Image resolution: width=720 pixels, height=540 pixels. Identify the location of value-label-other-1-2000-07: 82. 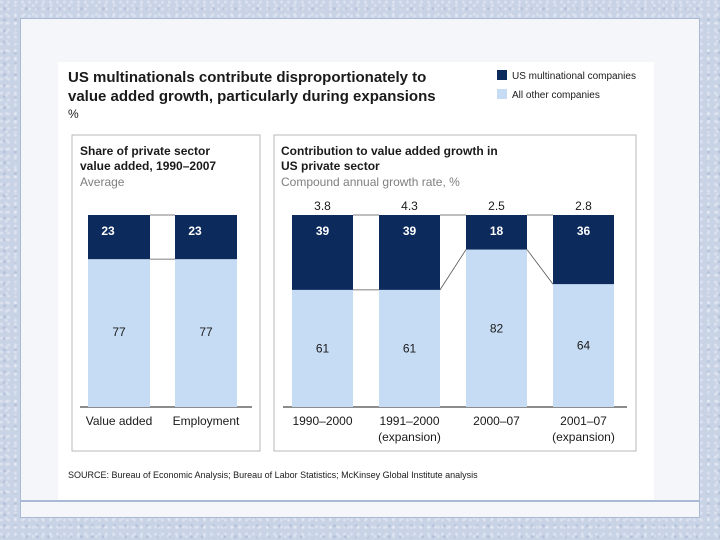
(497, 328).